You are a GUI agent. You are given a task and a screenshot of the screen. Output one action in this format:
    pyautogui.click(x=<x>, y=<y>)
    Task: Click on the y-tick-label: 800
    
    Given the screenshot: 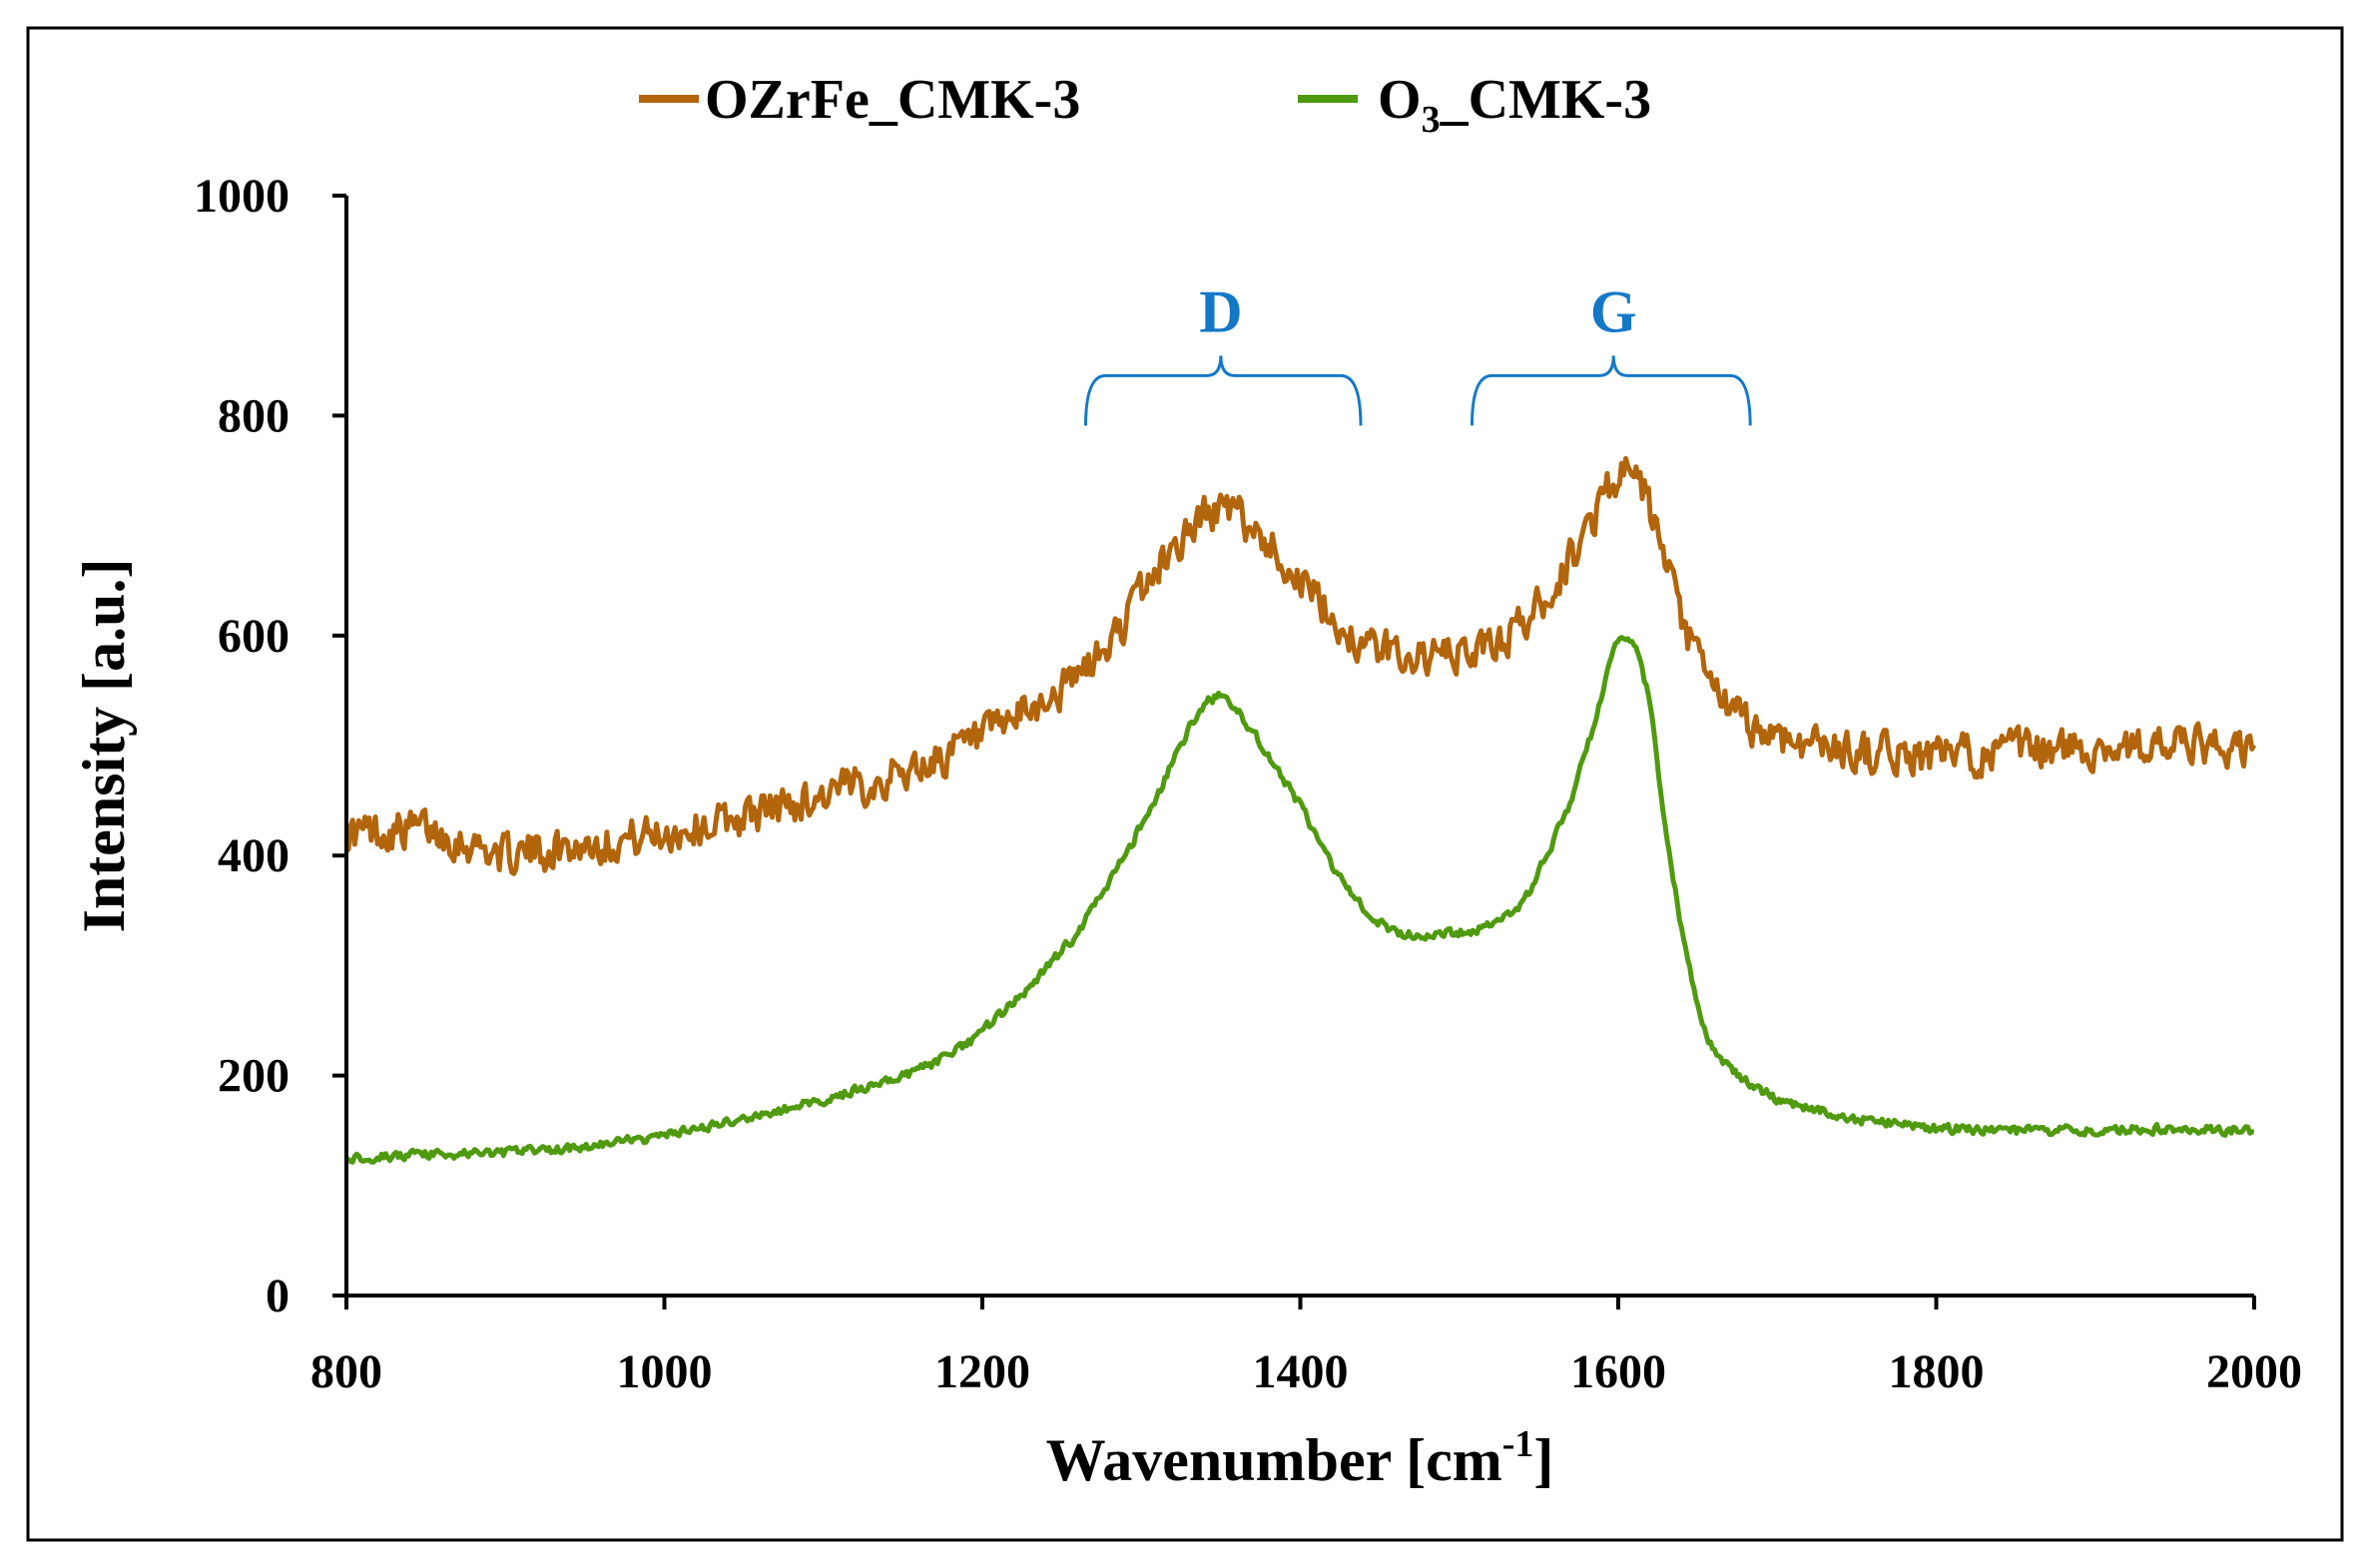 What is the action you would take?
    pyautogui.click(x=254, y=415)
    